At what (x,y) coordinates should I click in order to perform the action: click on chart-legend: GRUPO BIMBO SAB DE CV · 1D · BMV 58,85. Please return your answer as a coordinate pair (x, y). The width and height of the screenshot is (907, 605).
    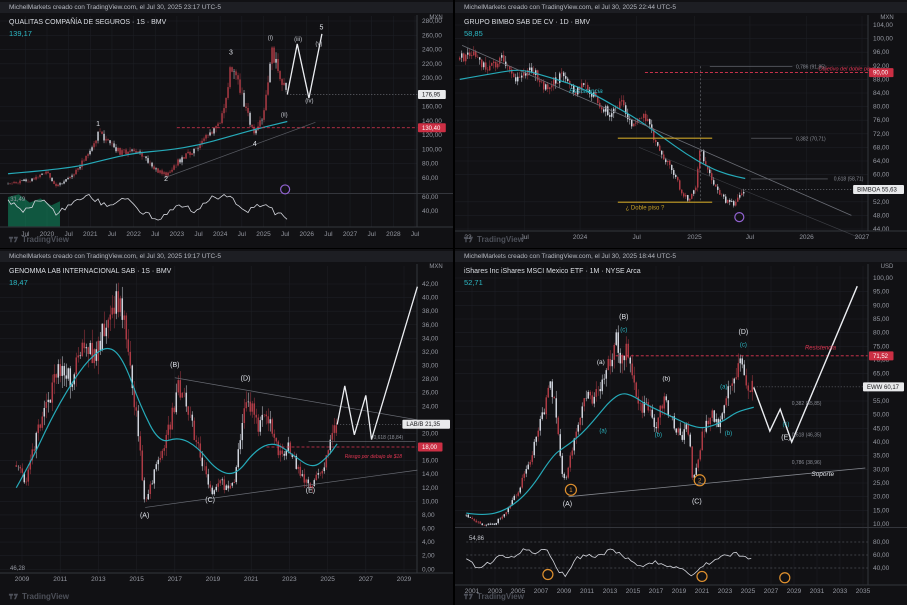
    Looking at the image, I should click on (527, 28).